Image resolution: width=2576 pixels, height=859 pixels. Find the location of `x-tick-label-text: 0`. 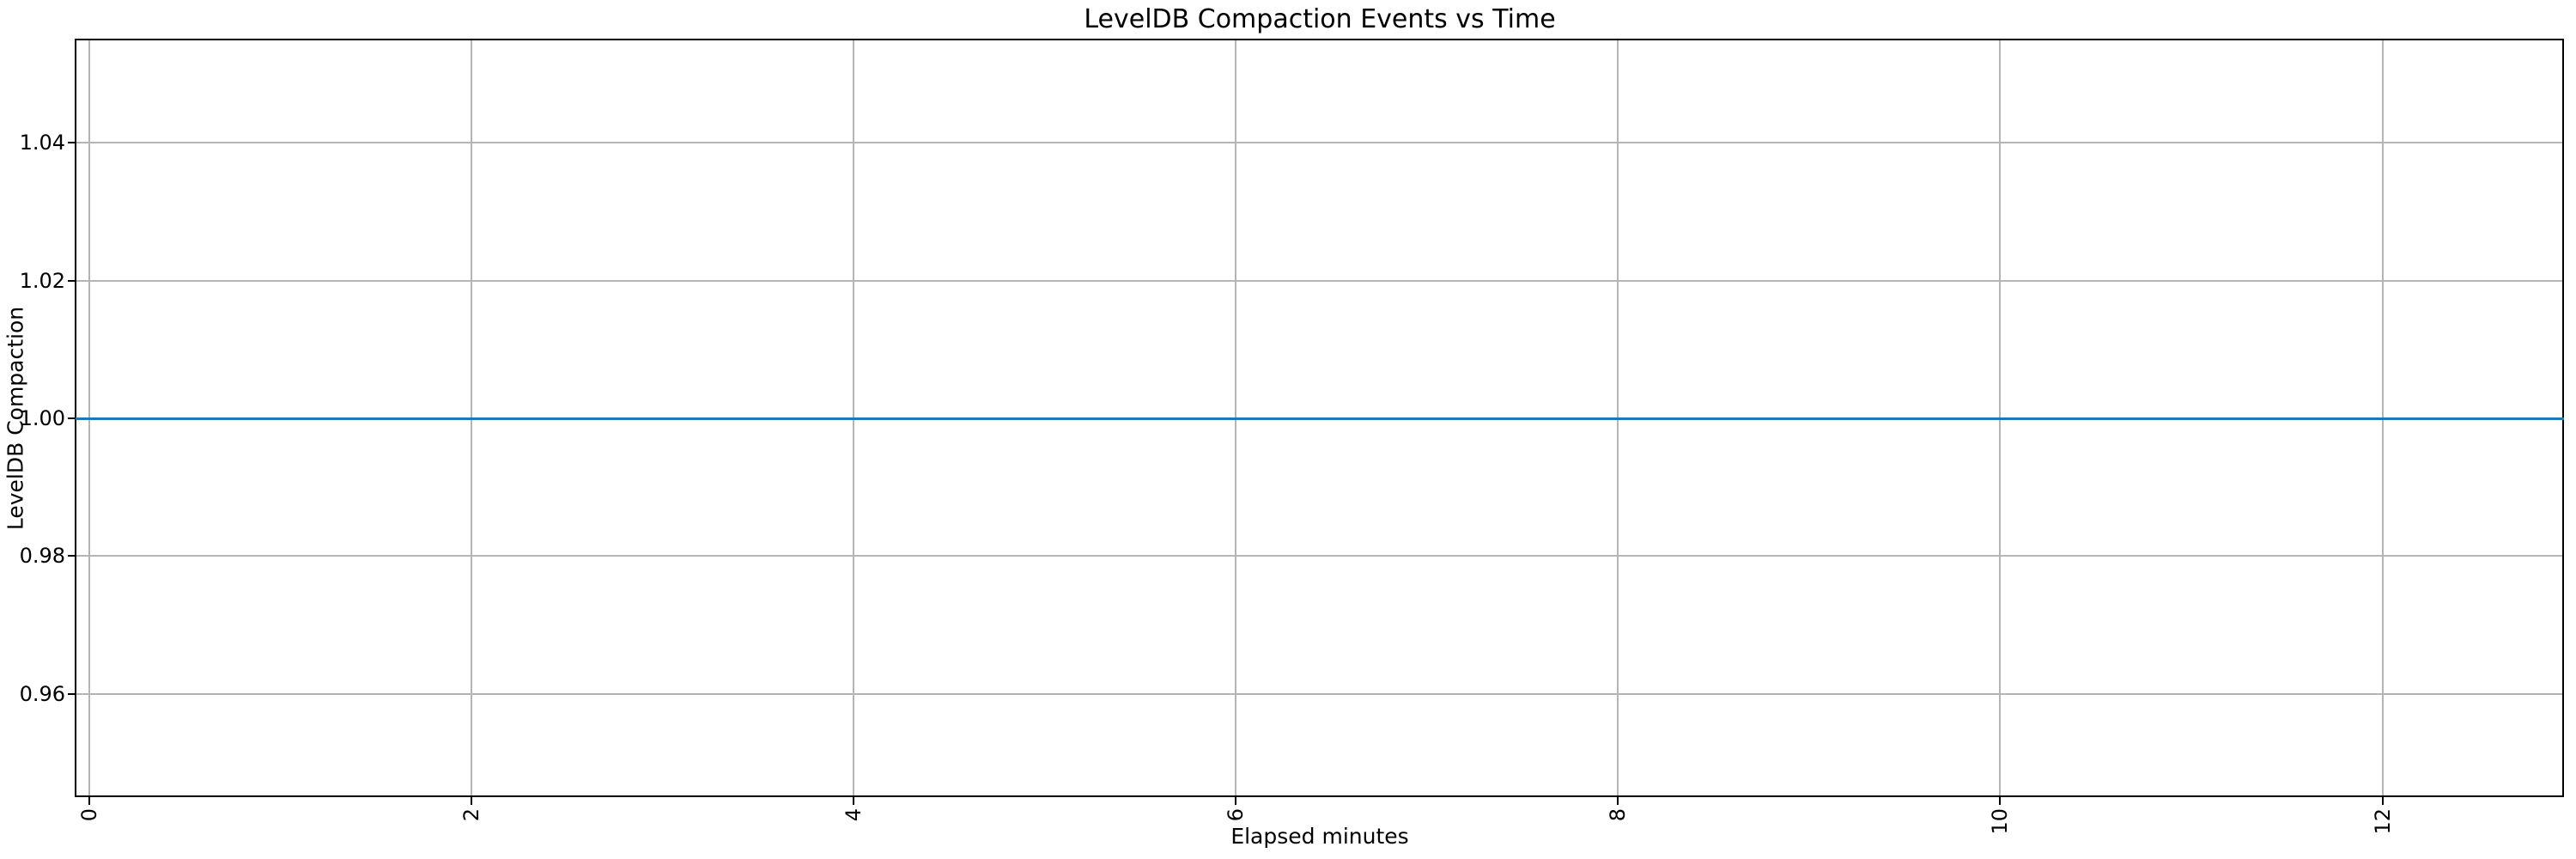

x-tick-label-text: 0 is located at coordinates (88, 815).